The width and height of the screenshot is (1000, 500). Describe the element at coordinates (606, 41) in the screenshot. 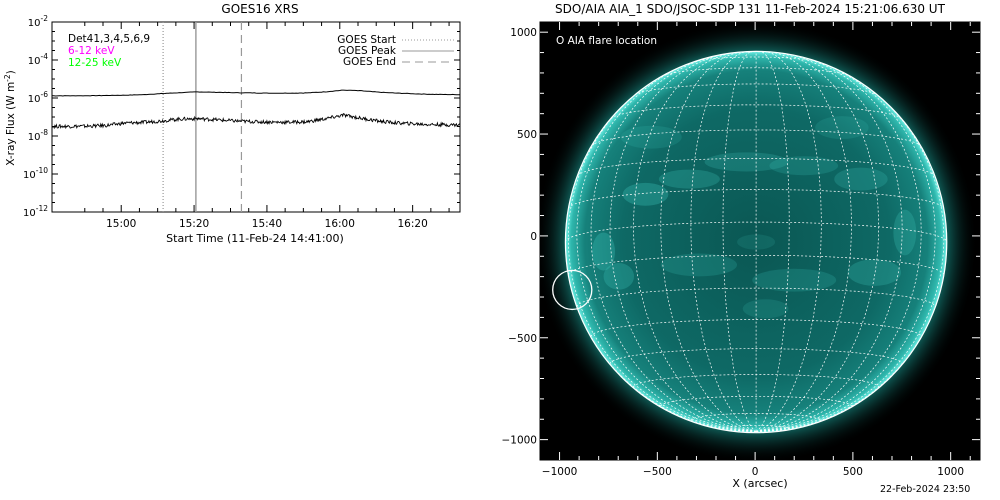

I see `aia-legend: O AIA flare location` at that location.